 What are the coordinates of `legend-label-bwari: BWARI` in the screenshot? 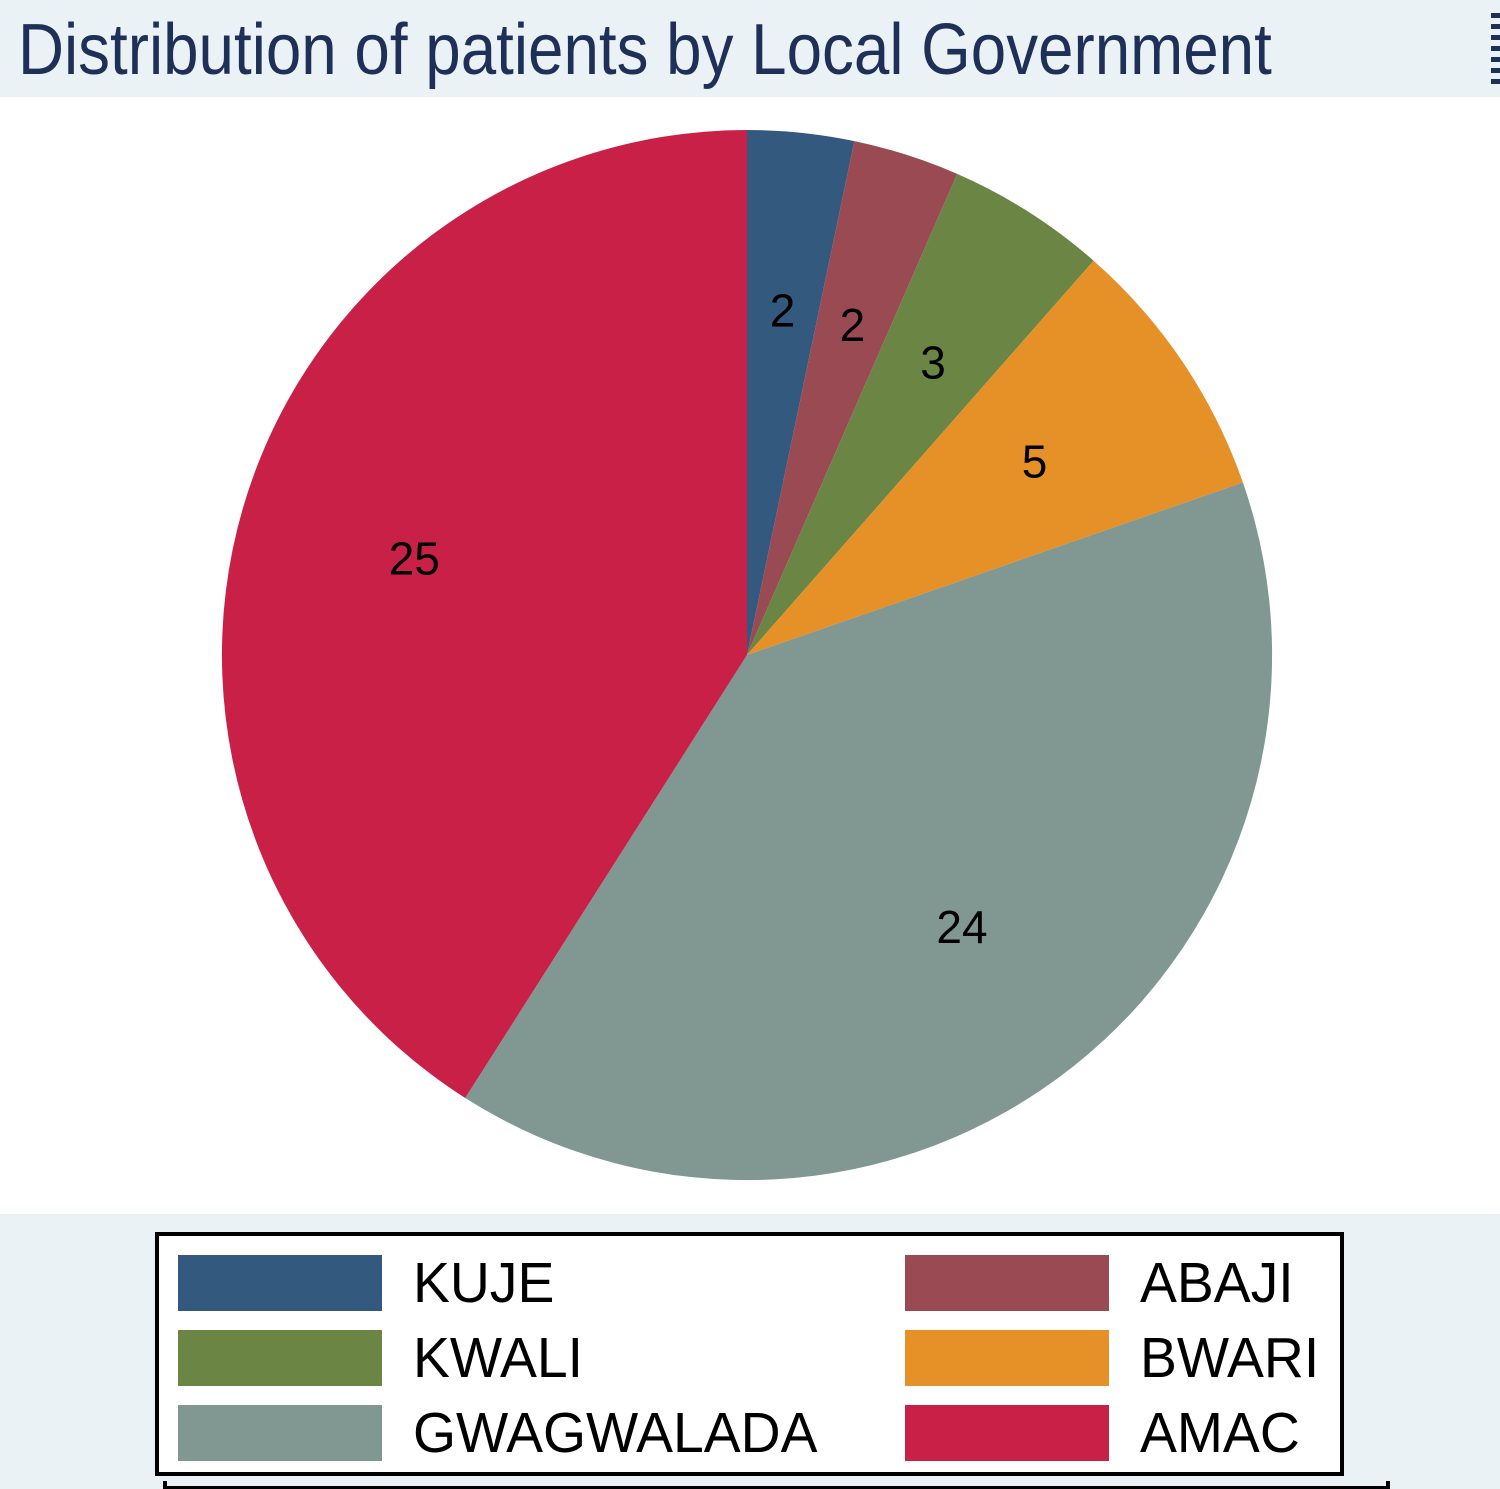 It's located at (1230, 1358).